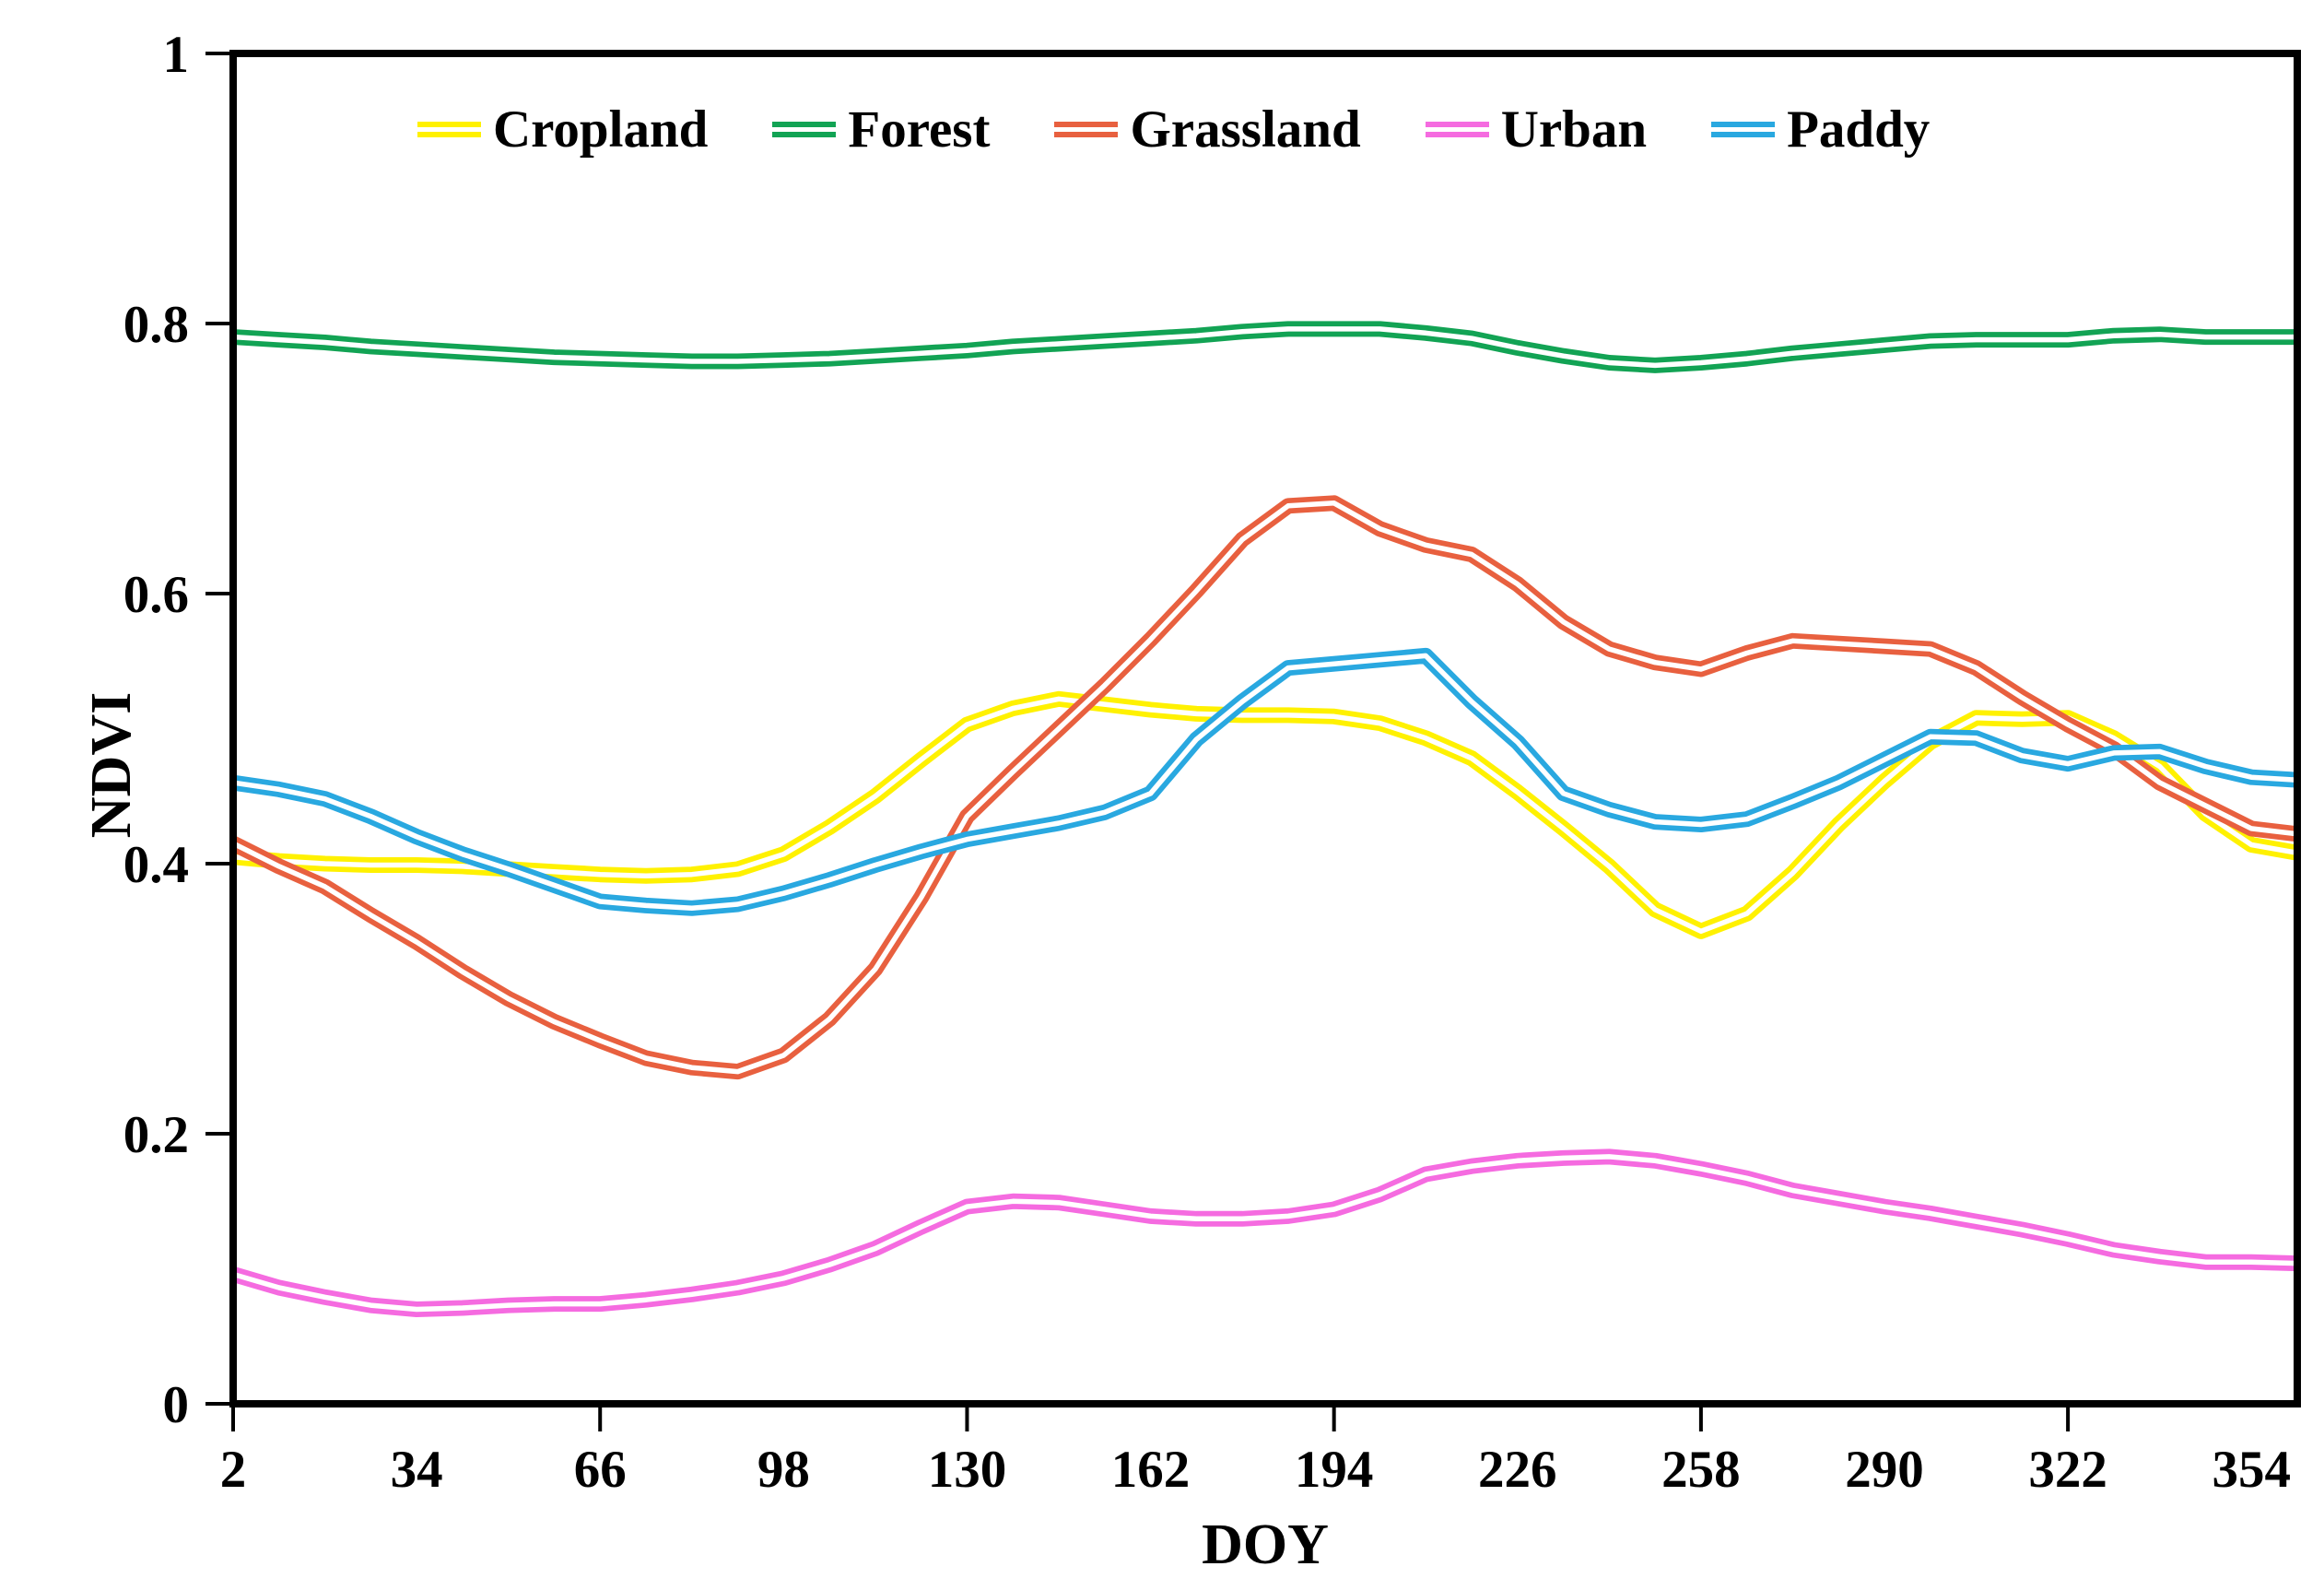 The width and height of the screenshot is (2324, 1590). I want to click on legend-item-cropland: Cropland, so click(562, 129).